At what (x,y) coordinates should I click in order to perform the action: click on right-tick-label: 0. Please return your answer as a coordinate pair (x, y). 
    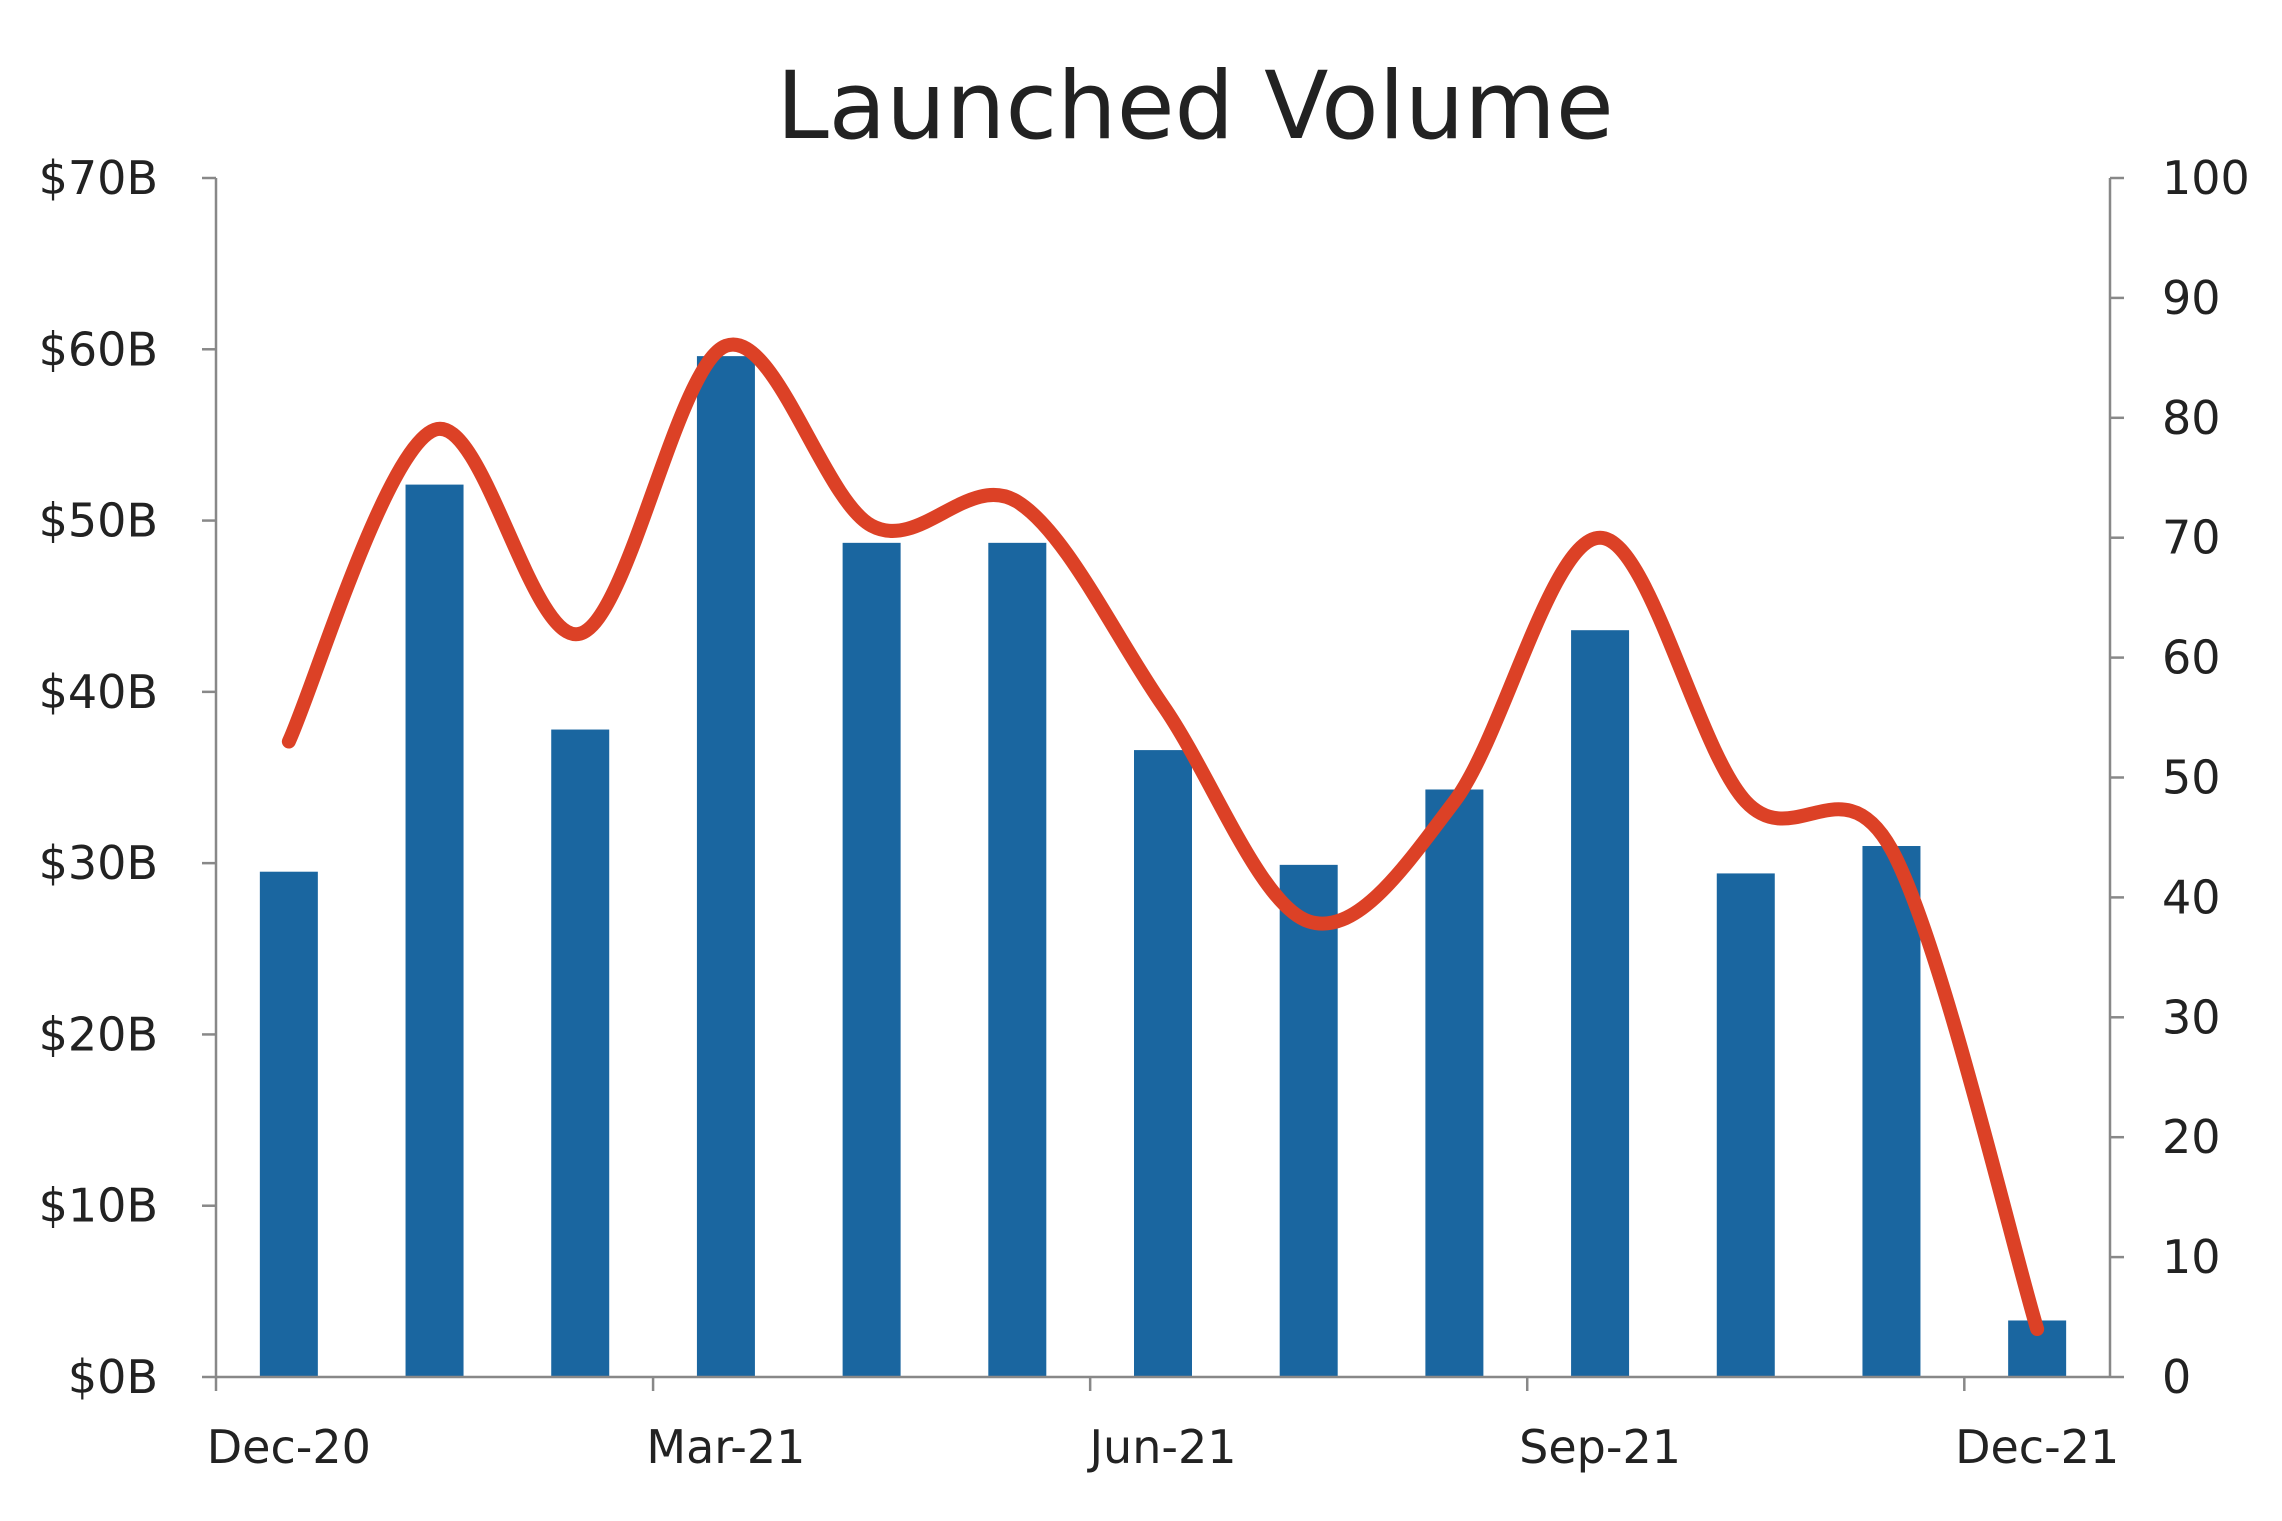
    Looking at the image, I should click on (2176, 1377).